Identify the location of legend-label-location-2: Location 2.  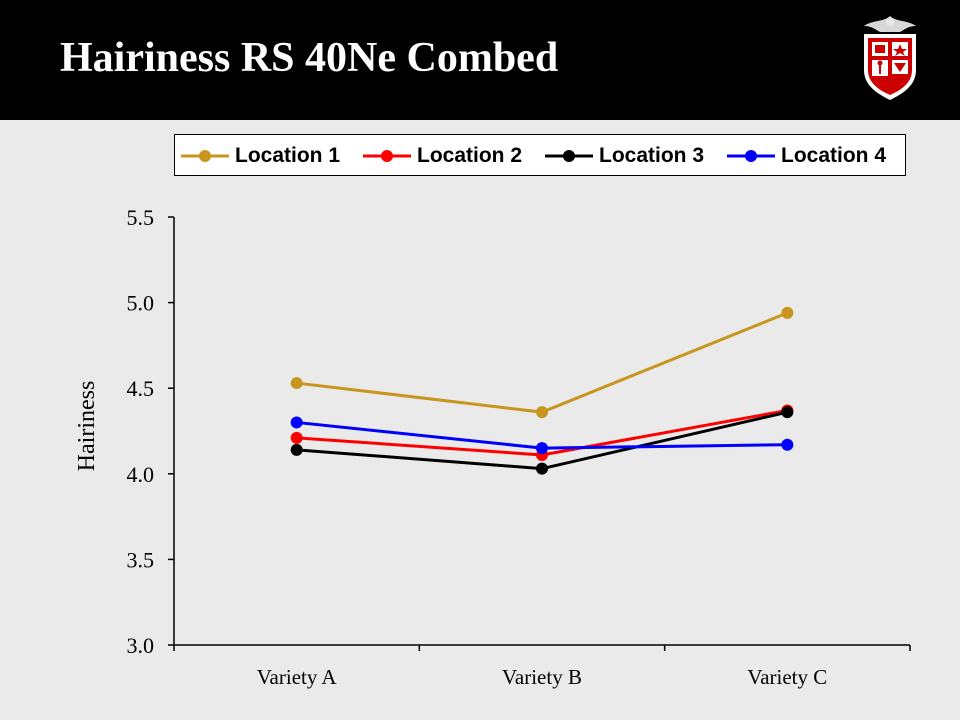
(470, 155).